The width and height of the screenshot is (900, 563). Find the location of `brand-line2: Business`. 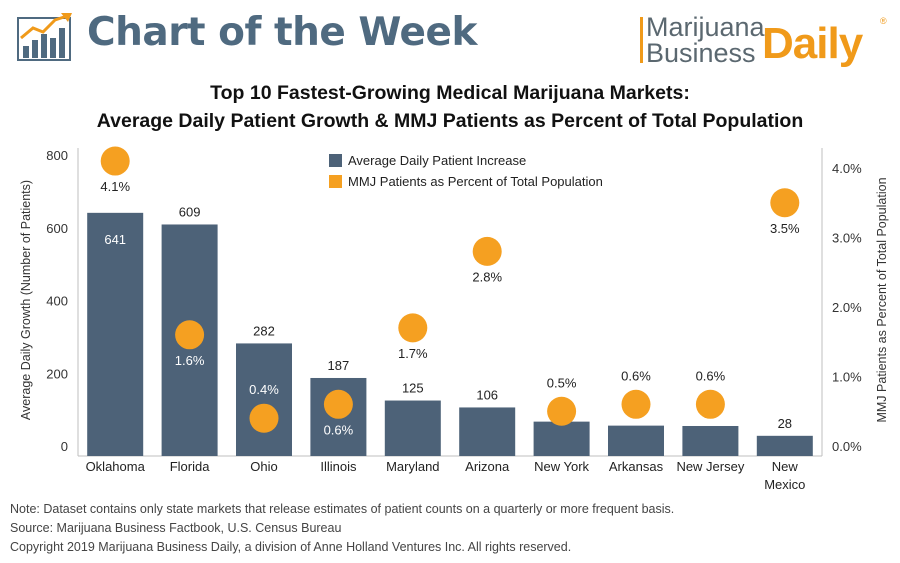

brand-line2: Business is located at coordinates (701, 53).